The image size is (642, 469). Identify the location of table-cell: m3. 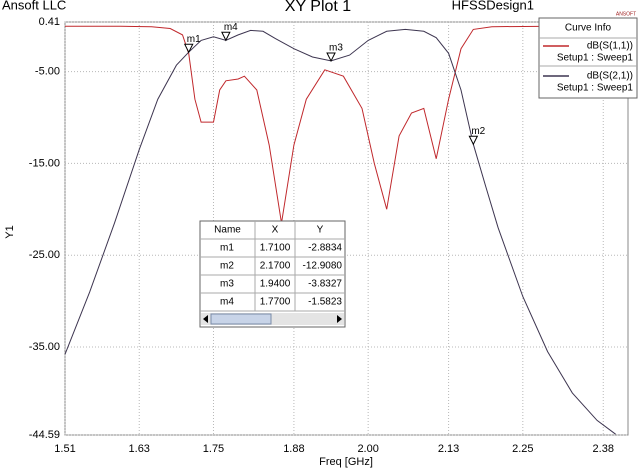
(227, 284).